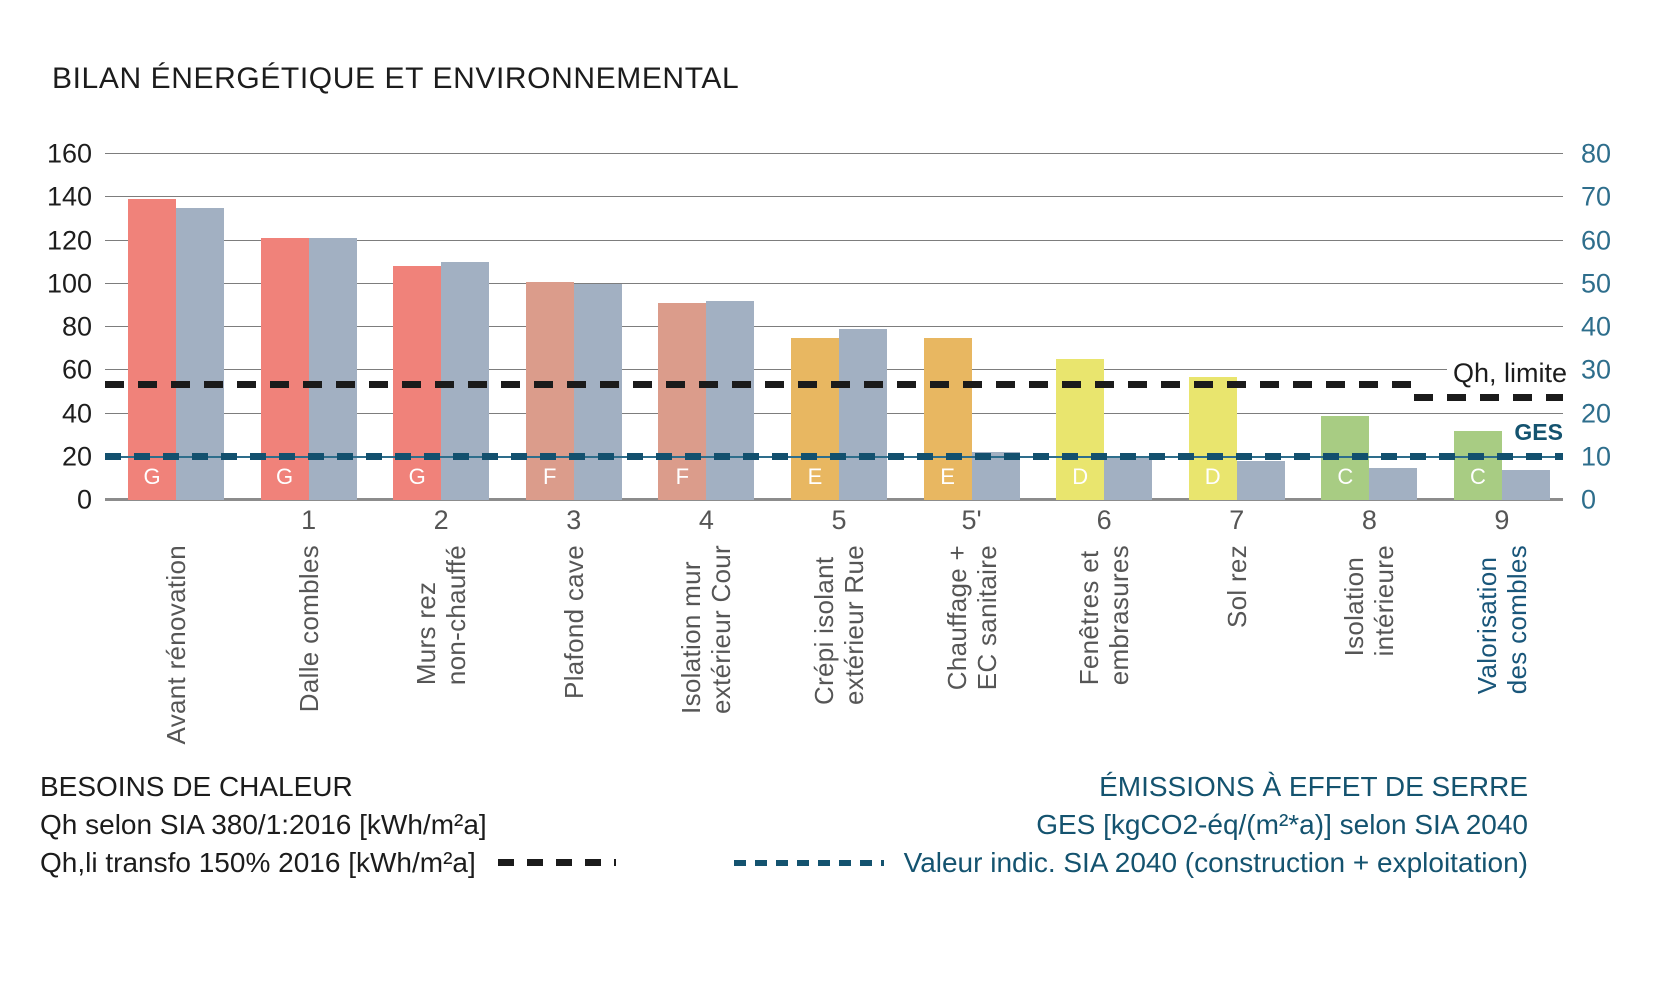  Describe the element at coordinates (1237, 661) in the screenshot. I see `category-cell: Sol rez` at that location.